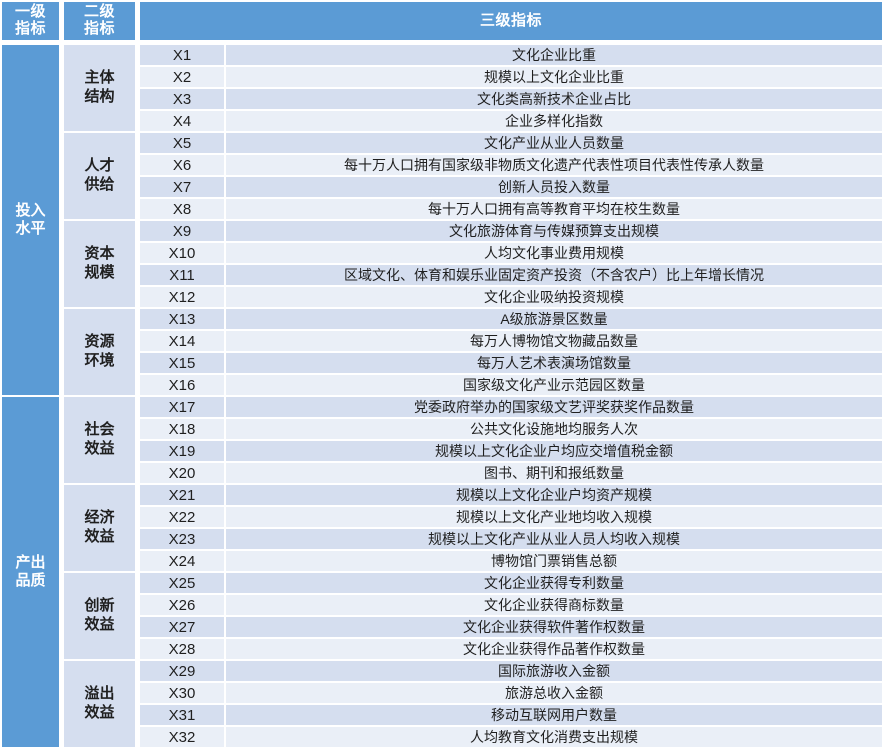  I want to click on indicator-label: 文化企业获得作品著作权数量, so click(554, 649).